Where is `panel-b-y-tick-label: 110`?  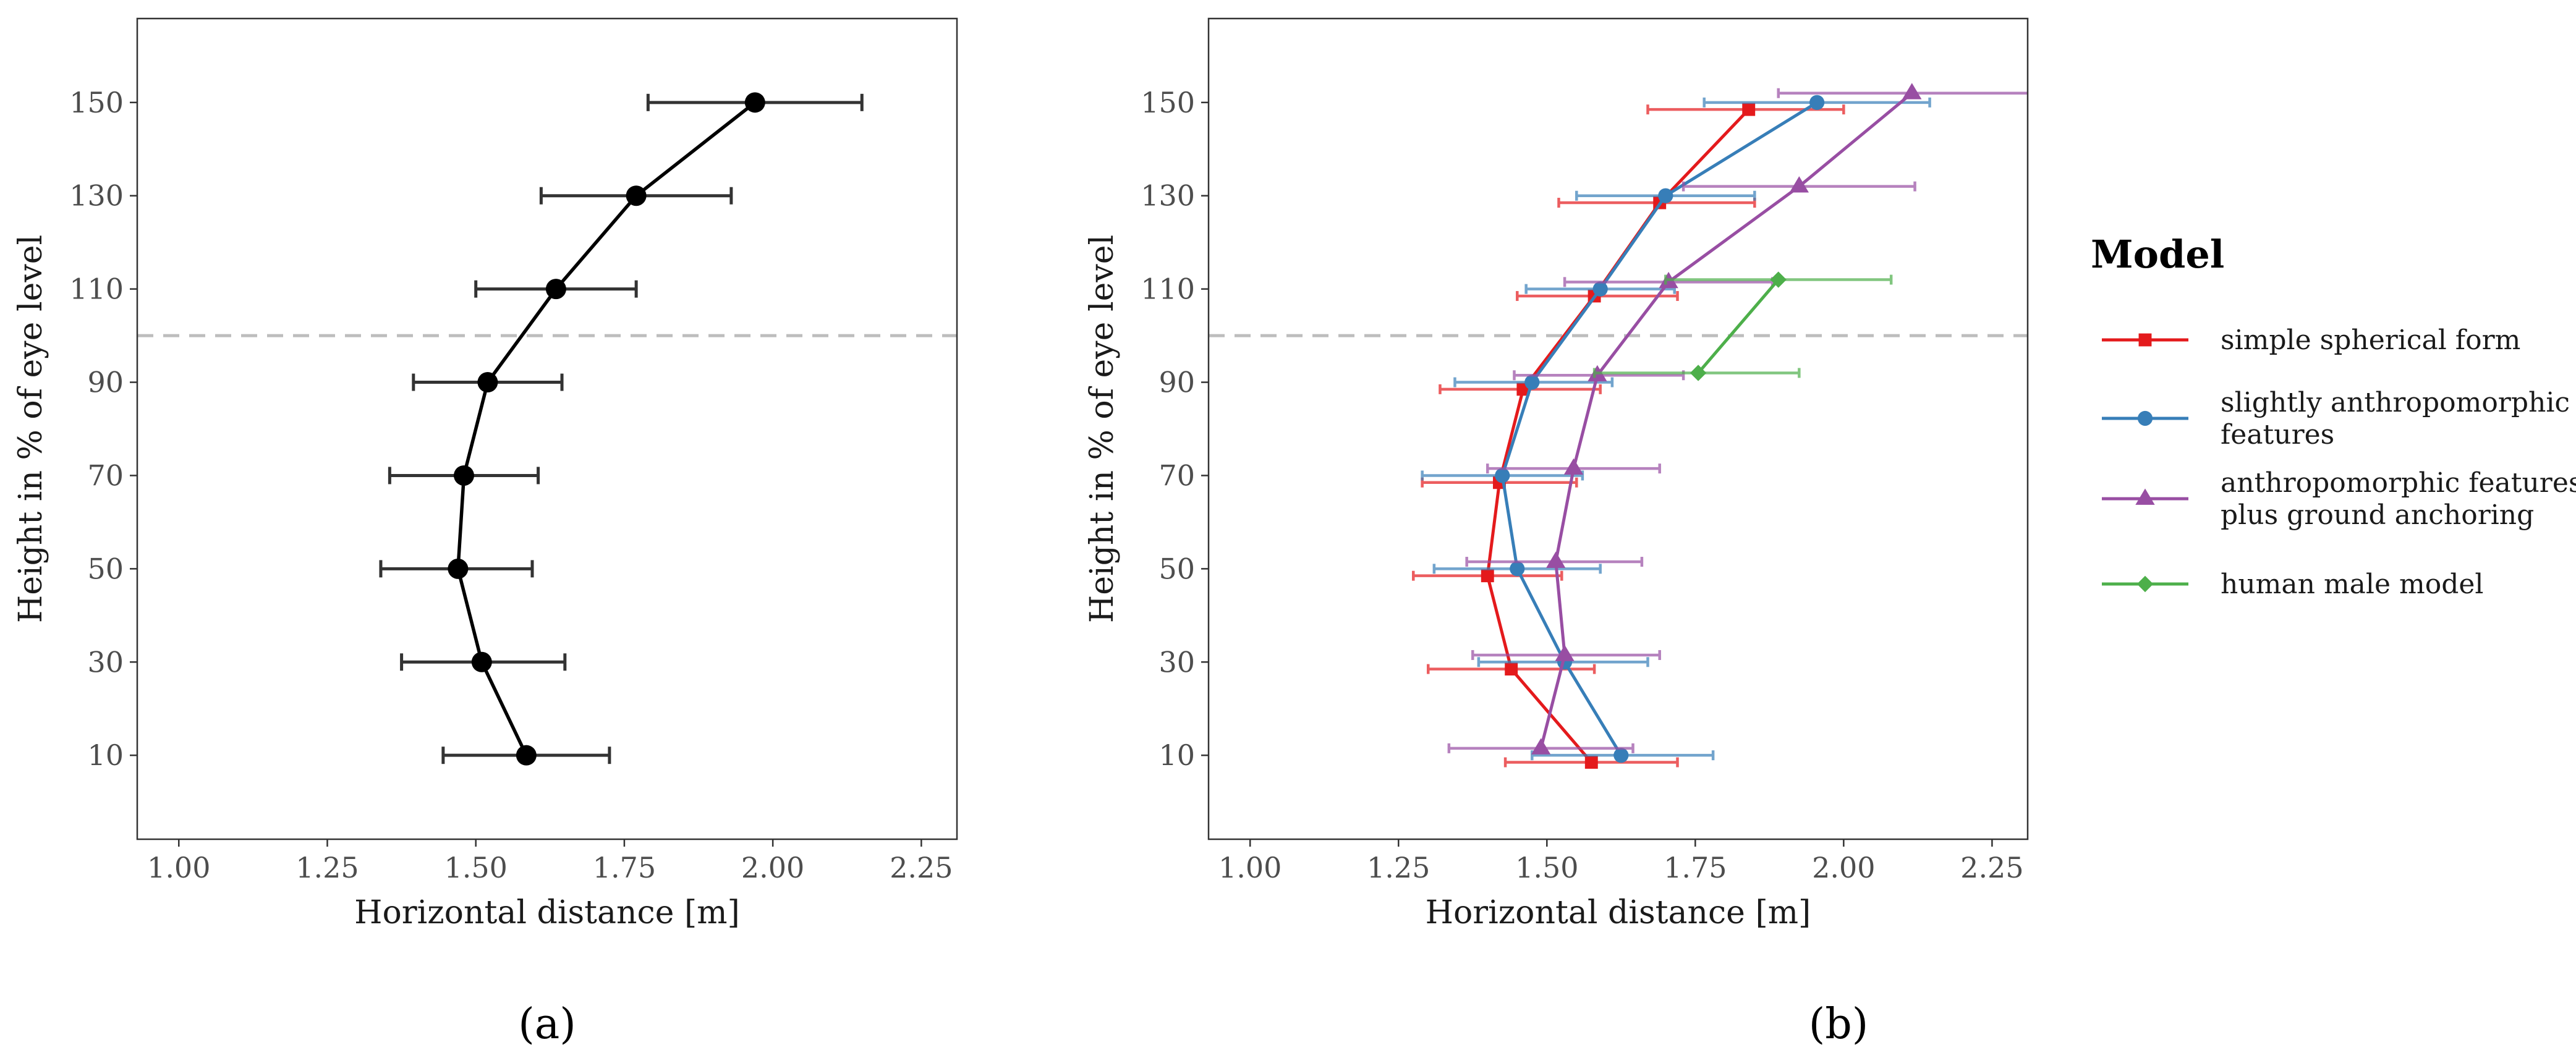 panel-b-y-tick-label: 110 is located at coordinates (1168, 289).